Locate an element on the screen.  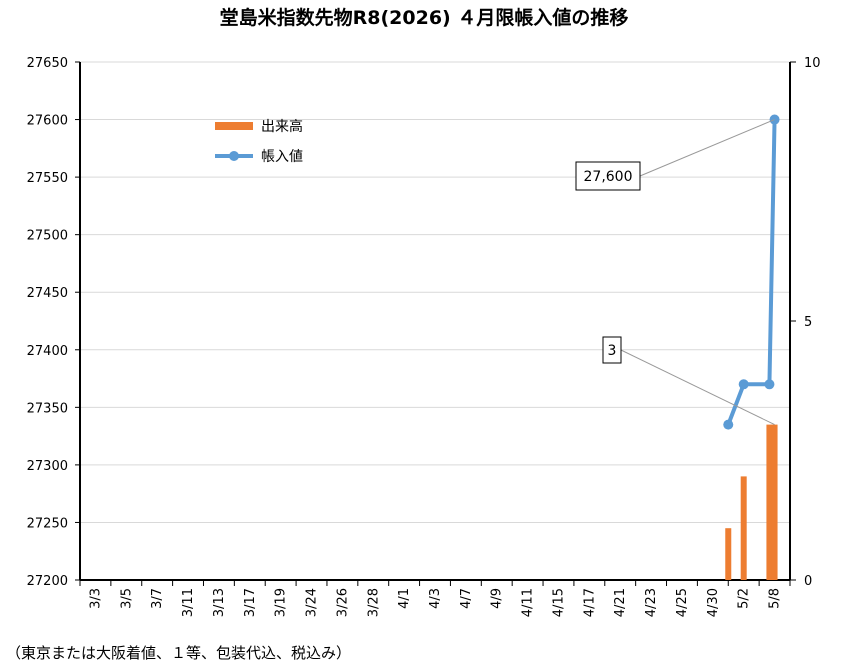
y-left-tick-label: 27550 is located at coordinates (47, 178).